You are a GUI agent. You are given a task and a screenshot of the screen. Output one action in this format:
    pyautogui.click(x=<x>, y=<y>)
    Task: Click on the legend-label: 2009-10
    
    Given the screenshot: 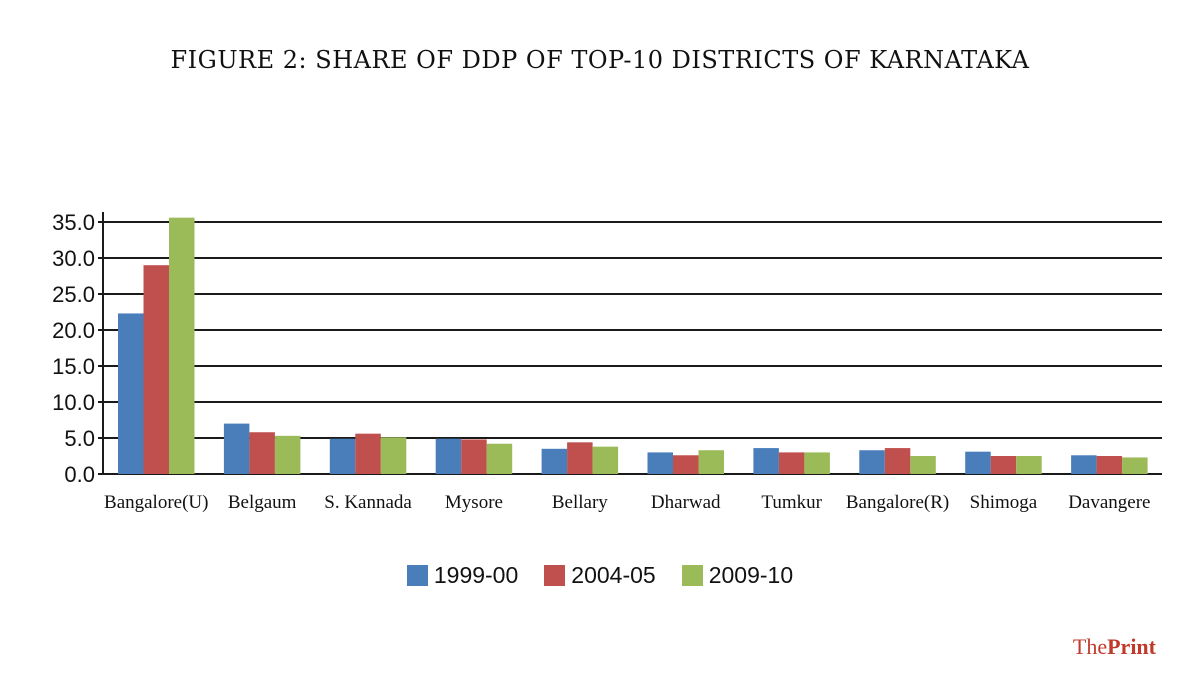 What is the action you would take?
    pyautogui.click(x=751, y=575)
    